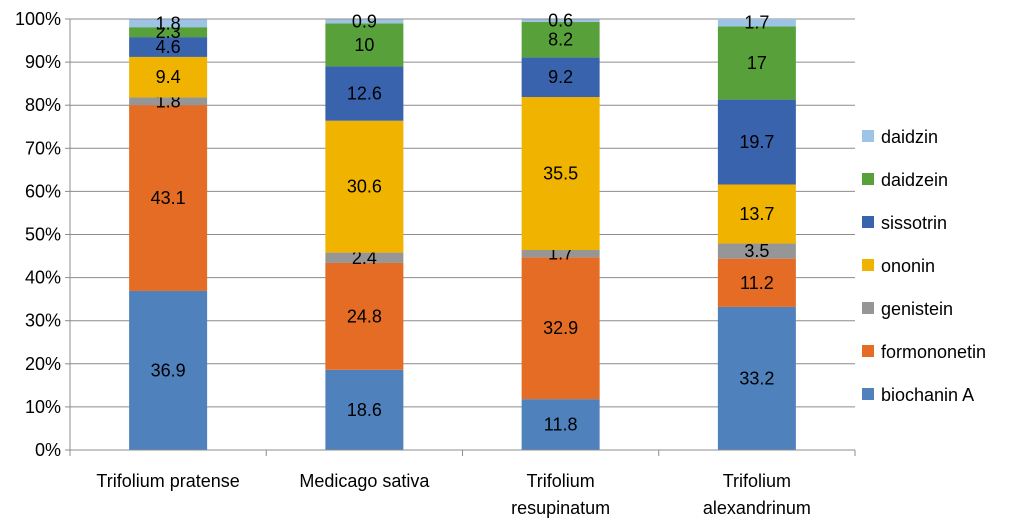  Describe the element at coordinates (167, 481) in the screenshot. I see `x-tick-label: Trifolium pratense` at that location.